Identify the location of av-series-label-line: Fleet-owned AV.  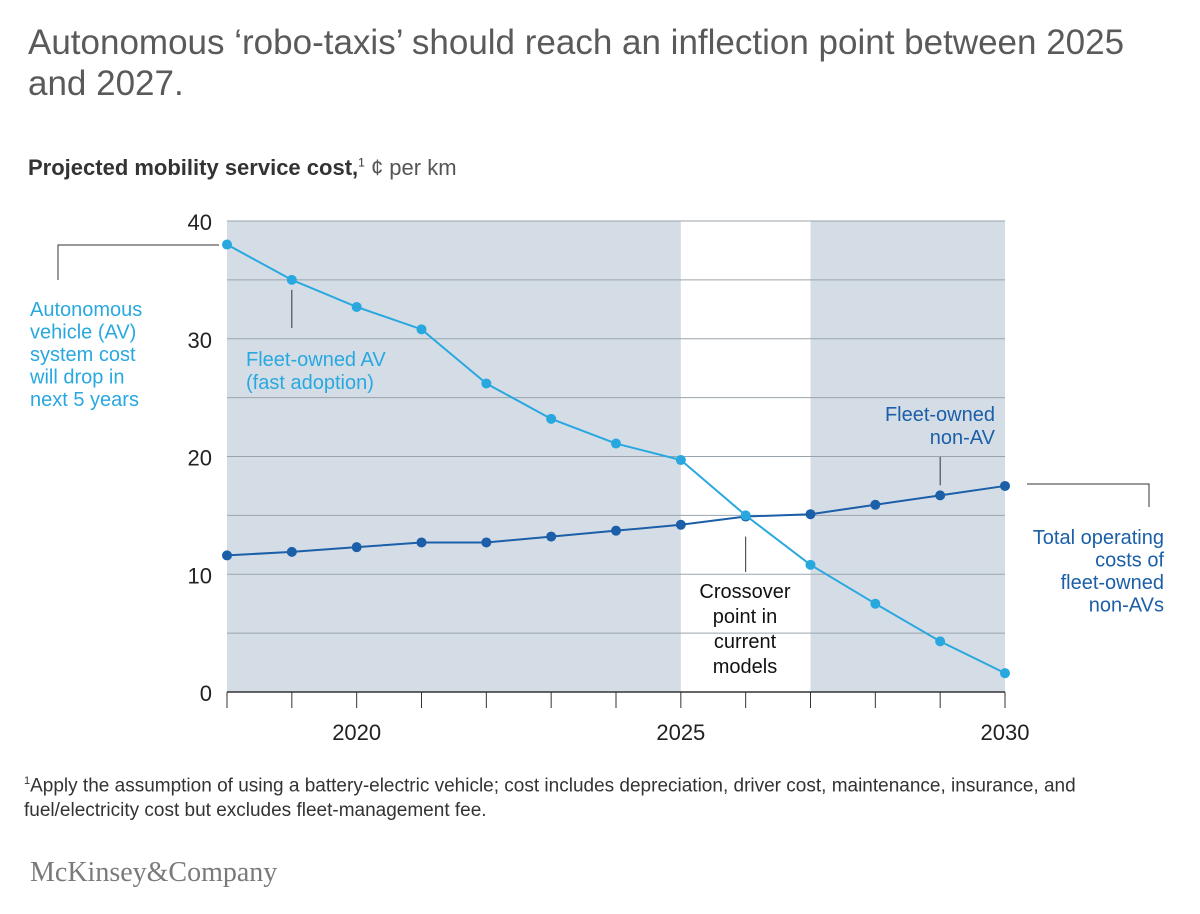
(316, 360).